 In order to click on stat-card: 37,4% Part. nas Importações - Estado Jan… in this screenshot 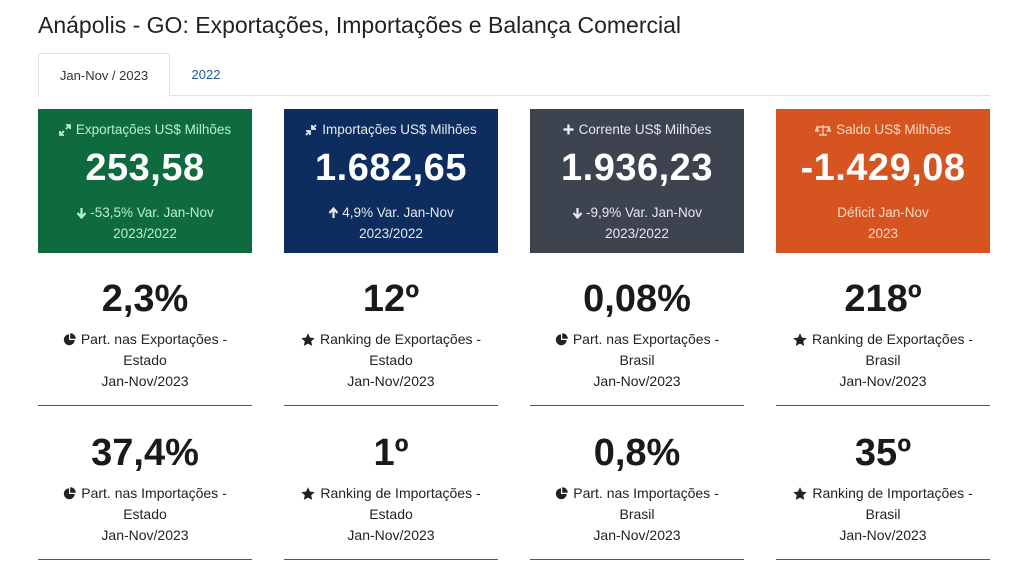, I will do `click(145, 496)`.